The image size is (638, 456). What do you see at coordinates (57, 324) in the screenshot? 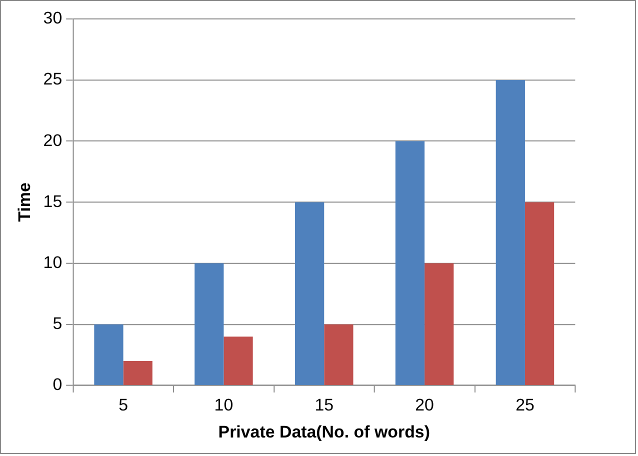
I see `y-tick-label: 5` at bounding box center [57, 324].